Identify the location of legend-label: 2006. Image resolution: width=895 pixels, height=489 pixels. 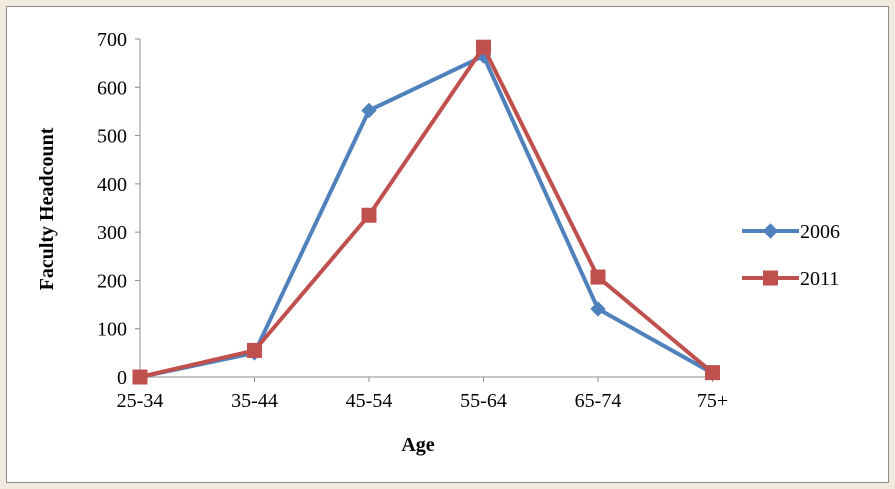
(820, 232).